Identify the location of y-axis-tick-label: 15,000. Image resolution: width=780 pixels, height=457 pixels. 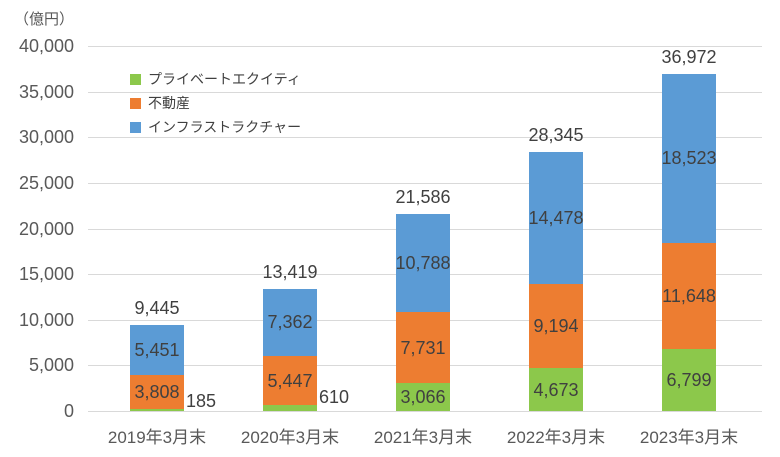
(46, 274).